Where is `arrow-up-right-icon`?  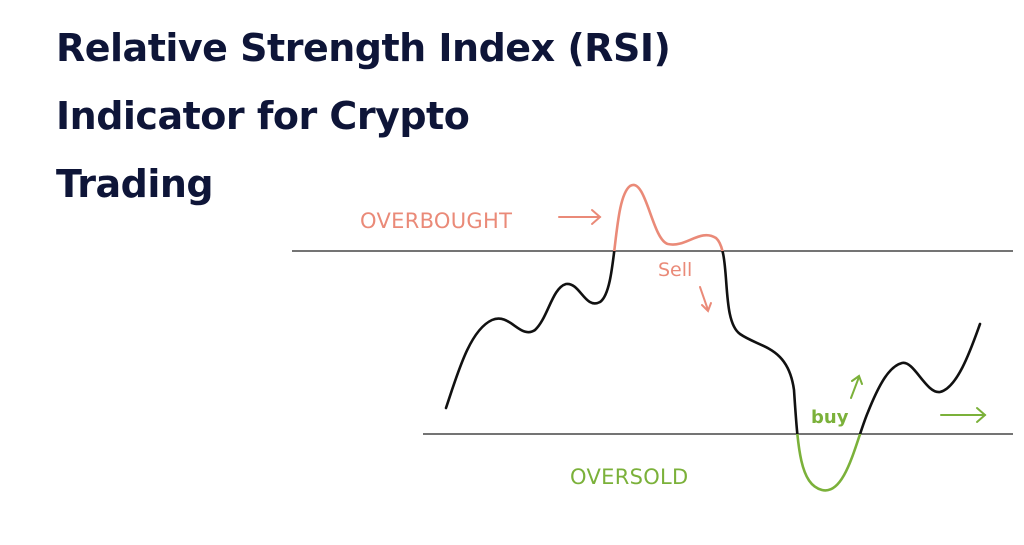 arrow-up-right-icon is located at coordinates (856, 386).